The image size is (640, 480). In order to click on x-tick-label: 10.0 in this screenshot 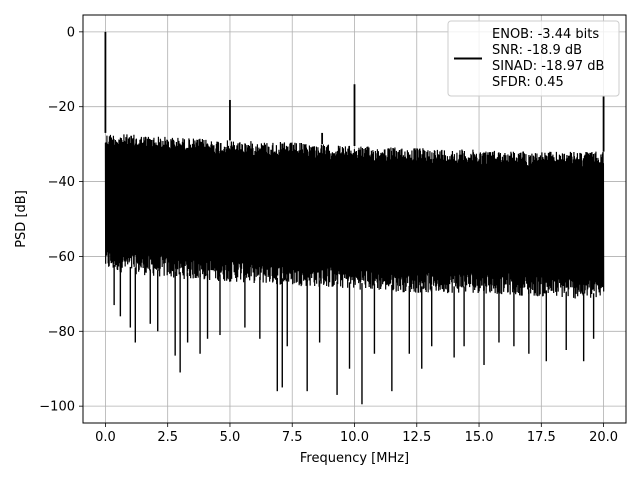, I will do `click(354, 437)`.